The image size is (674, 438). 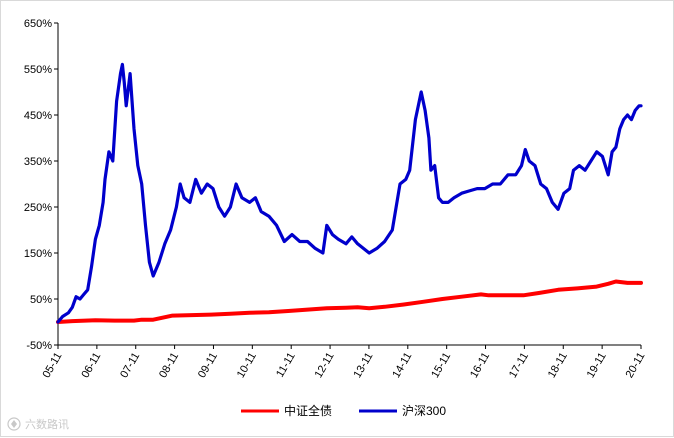 What do you see at coordinates (38, 24) in the screenshot?
I see `y-tick-label: 650%` at bounding box center [38, 24].